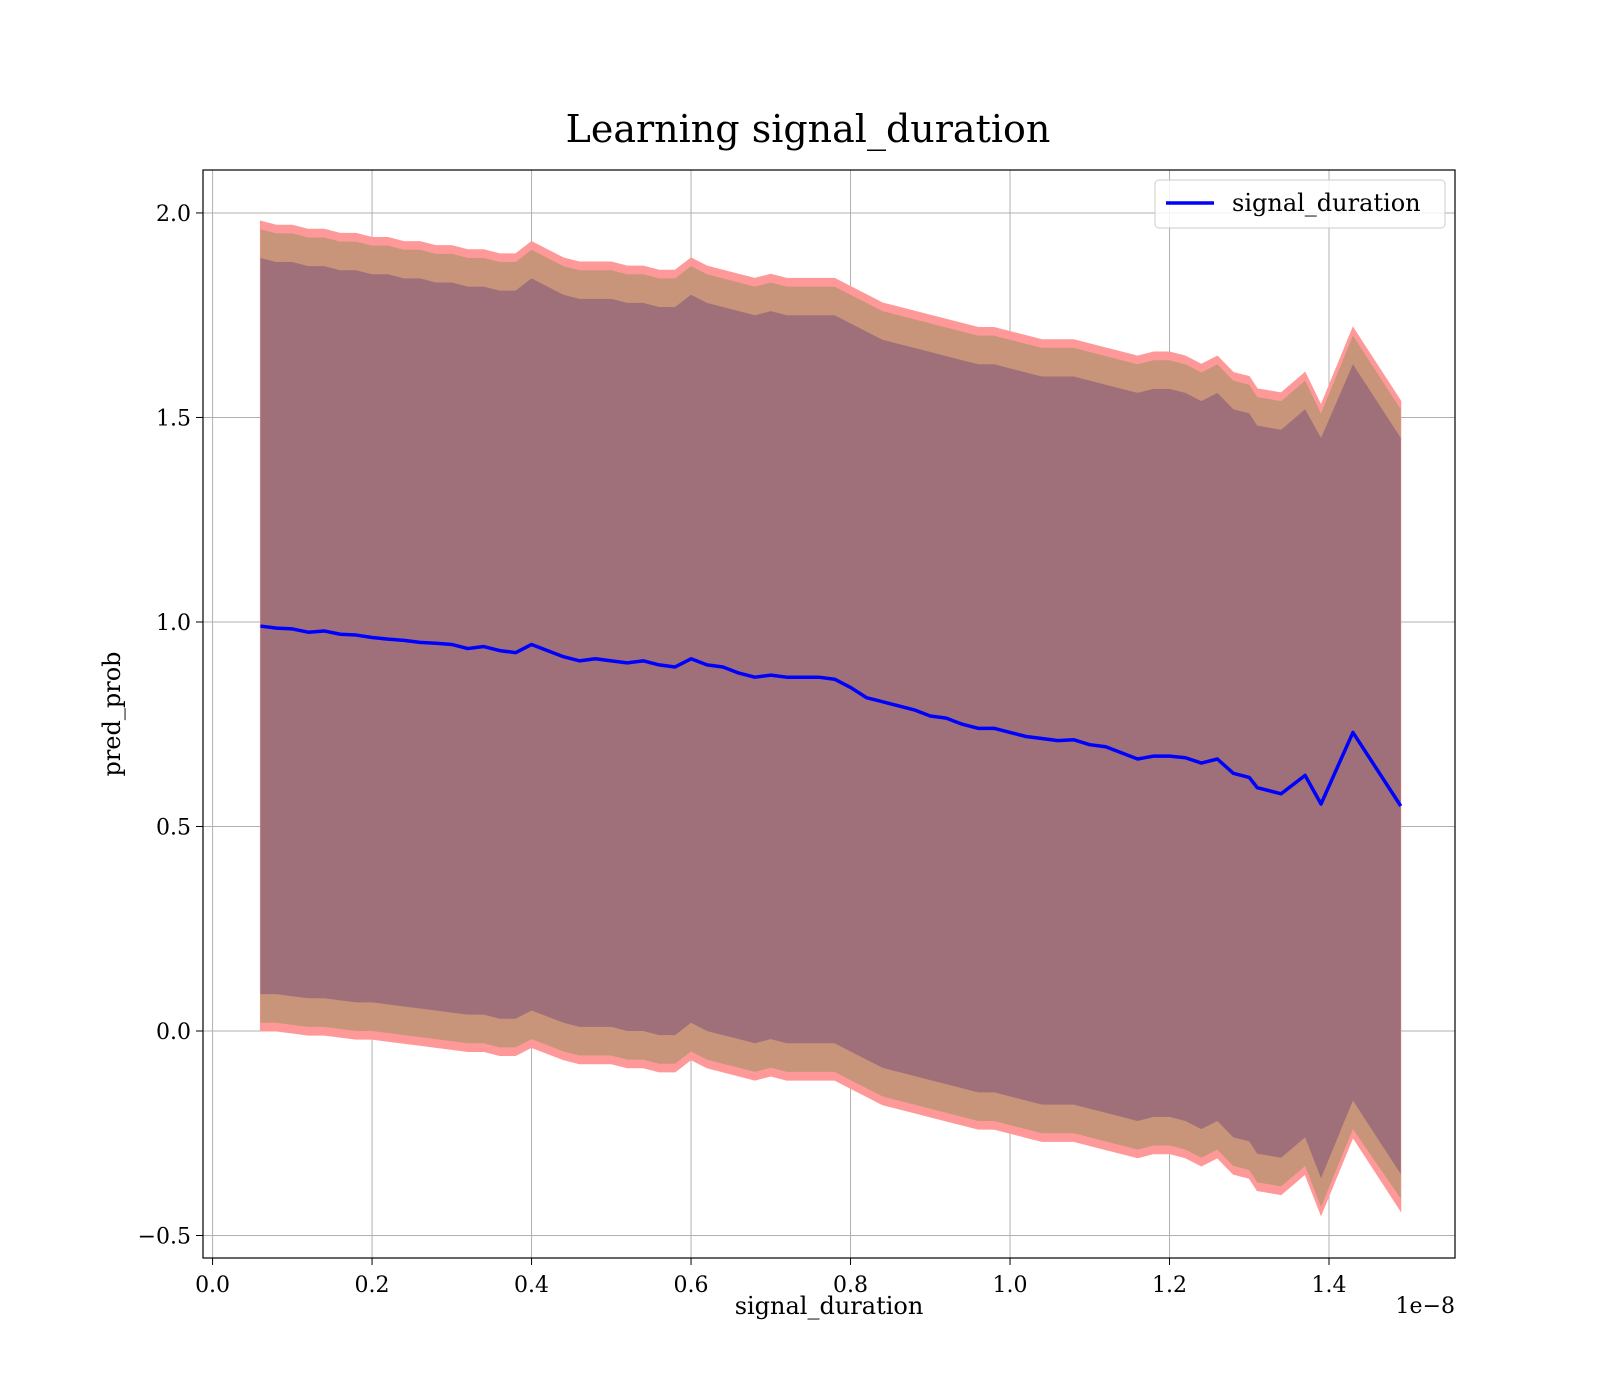 Image resolution: width=1600 pixels, height=1400 pixels. I want to click on x-tick-label: 0.0, so click(212, 1285).